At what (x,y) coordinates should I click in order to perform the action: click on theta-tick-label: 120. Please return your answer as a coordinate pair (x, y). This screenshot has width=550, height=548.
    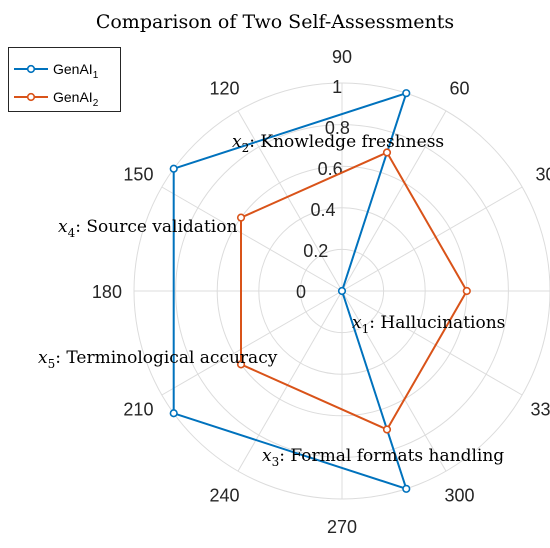
    Looking at the image, I should click on (224, 88).